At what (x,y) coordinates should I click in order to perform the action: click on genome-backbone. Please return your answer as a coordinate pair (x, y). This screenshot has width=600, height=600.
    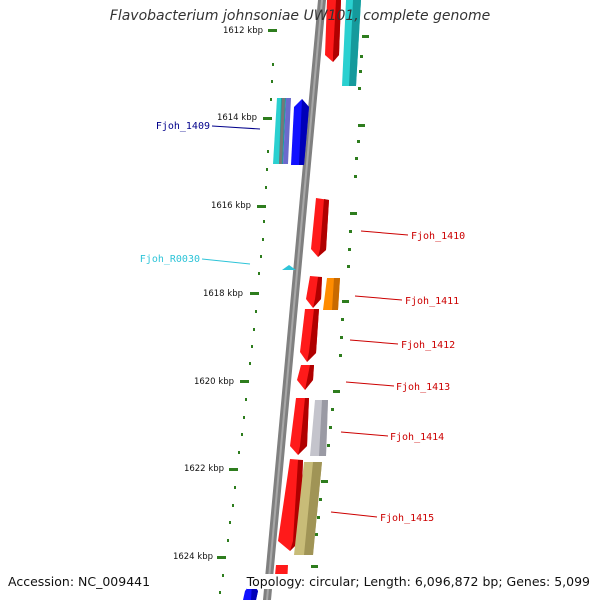
    Looking at the image, I should click on (294, 300).